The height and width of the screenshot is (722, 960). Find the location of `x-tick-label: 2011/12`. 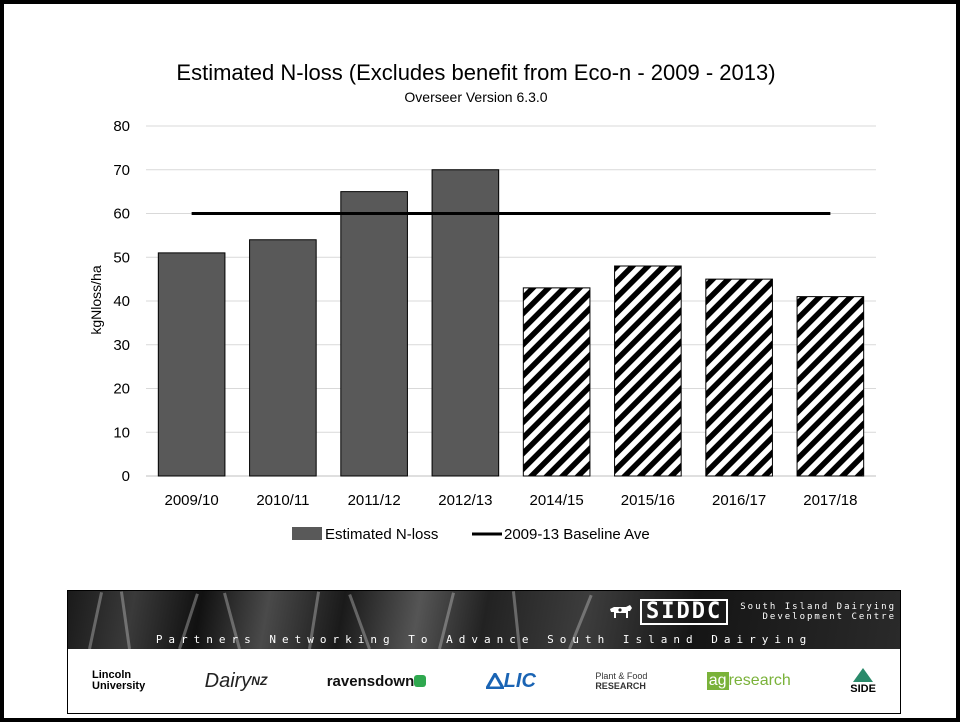

x-tick-label: 2011/12 is located at coordinates (374, 500).